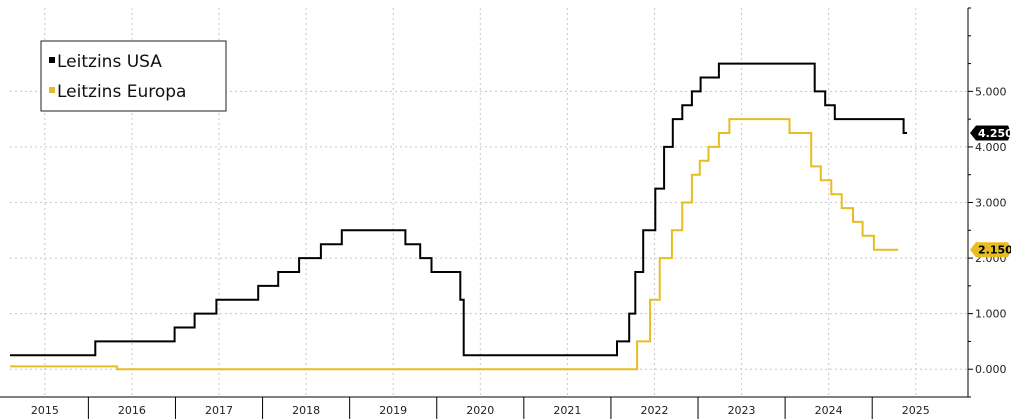  I want to click on end-value-badge-label: 4.250, so click(994, 133).